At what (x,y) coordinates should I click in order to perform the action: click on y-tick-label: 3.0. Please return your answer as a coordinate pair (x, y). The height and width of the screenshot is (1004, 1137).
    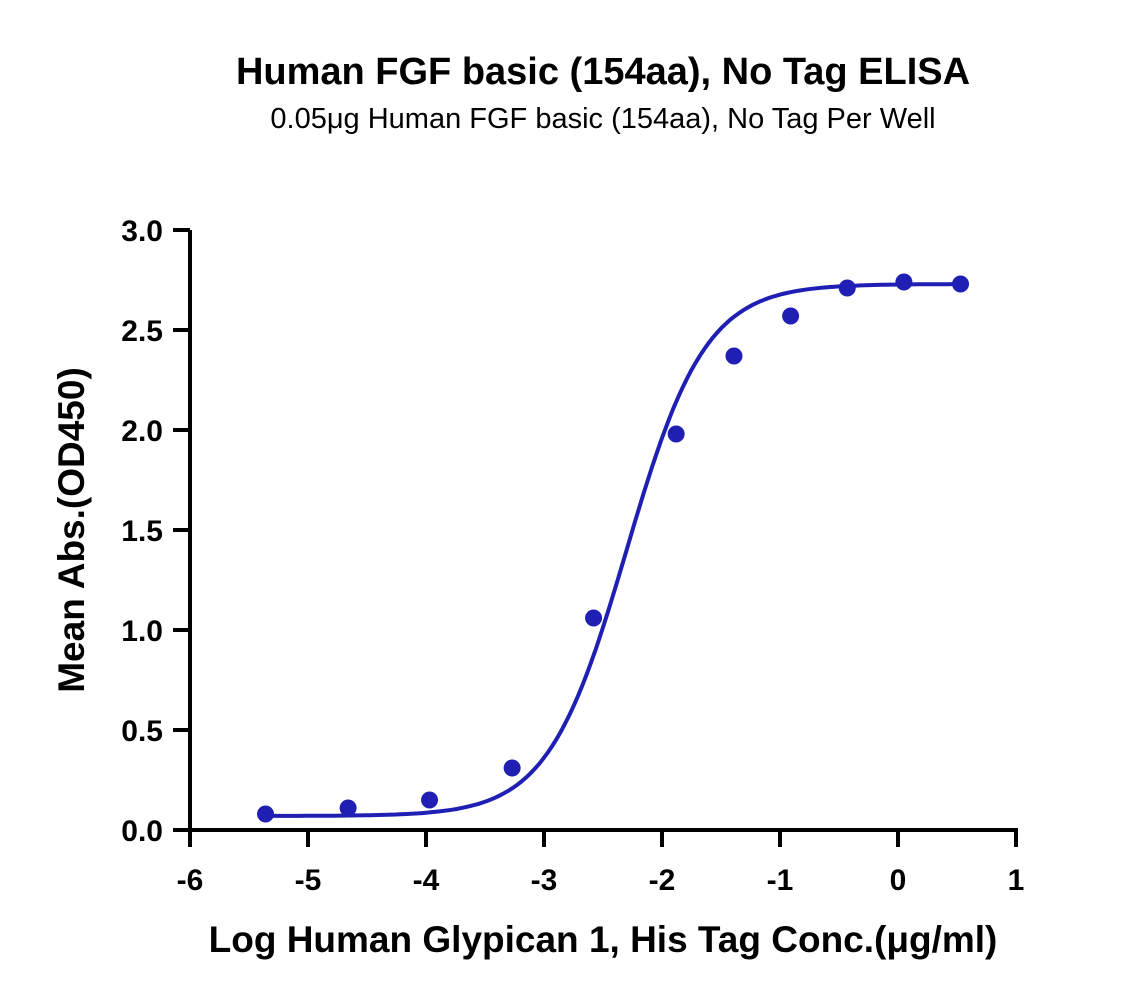
    Looking at the image, I should click on (142, 231).